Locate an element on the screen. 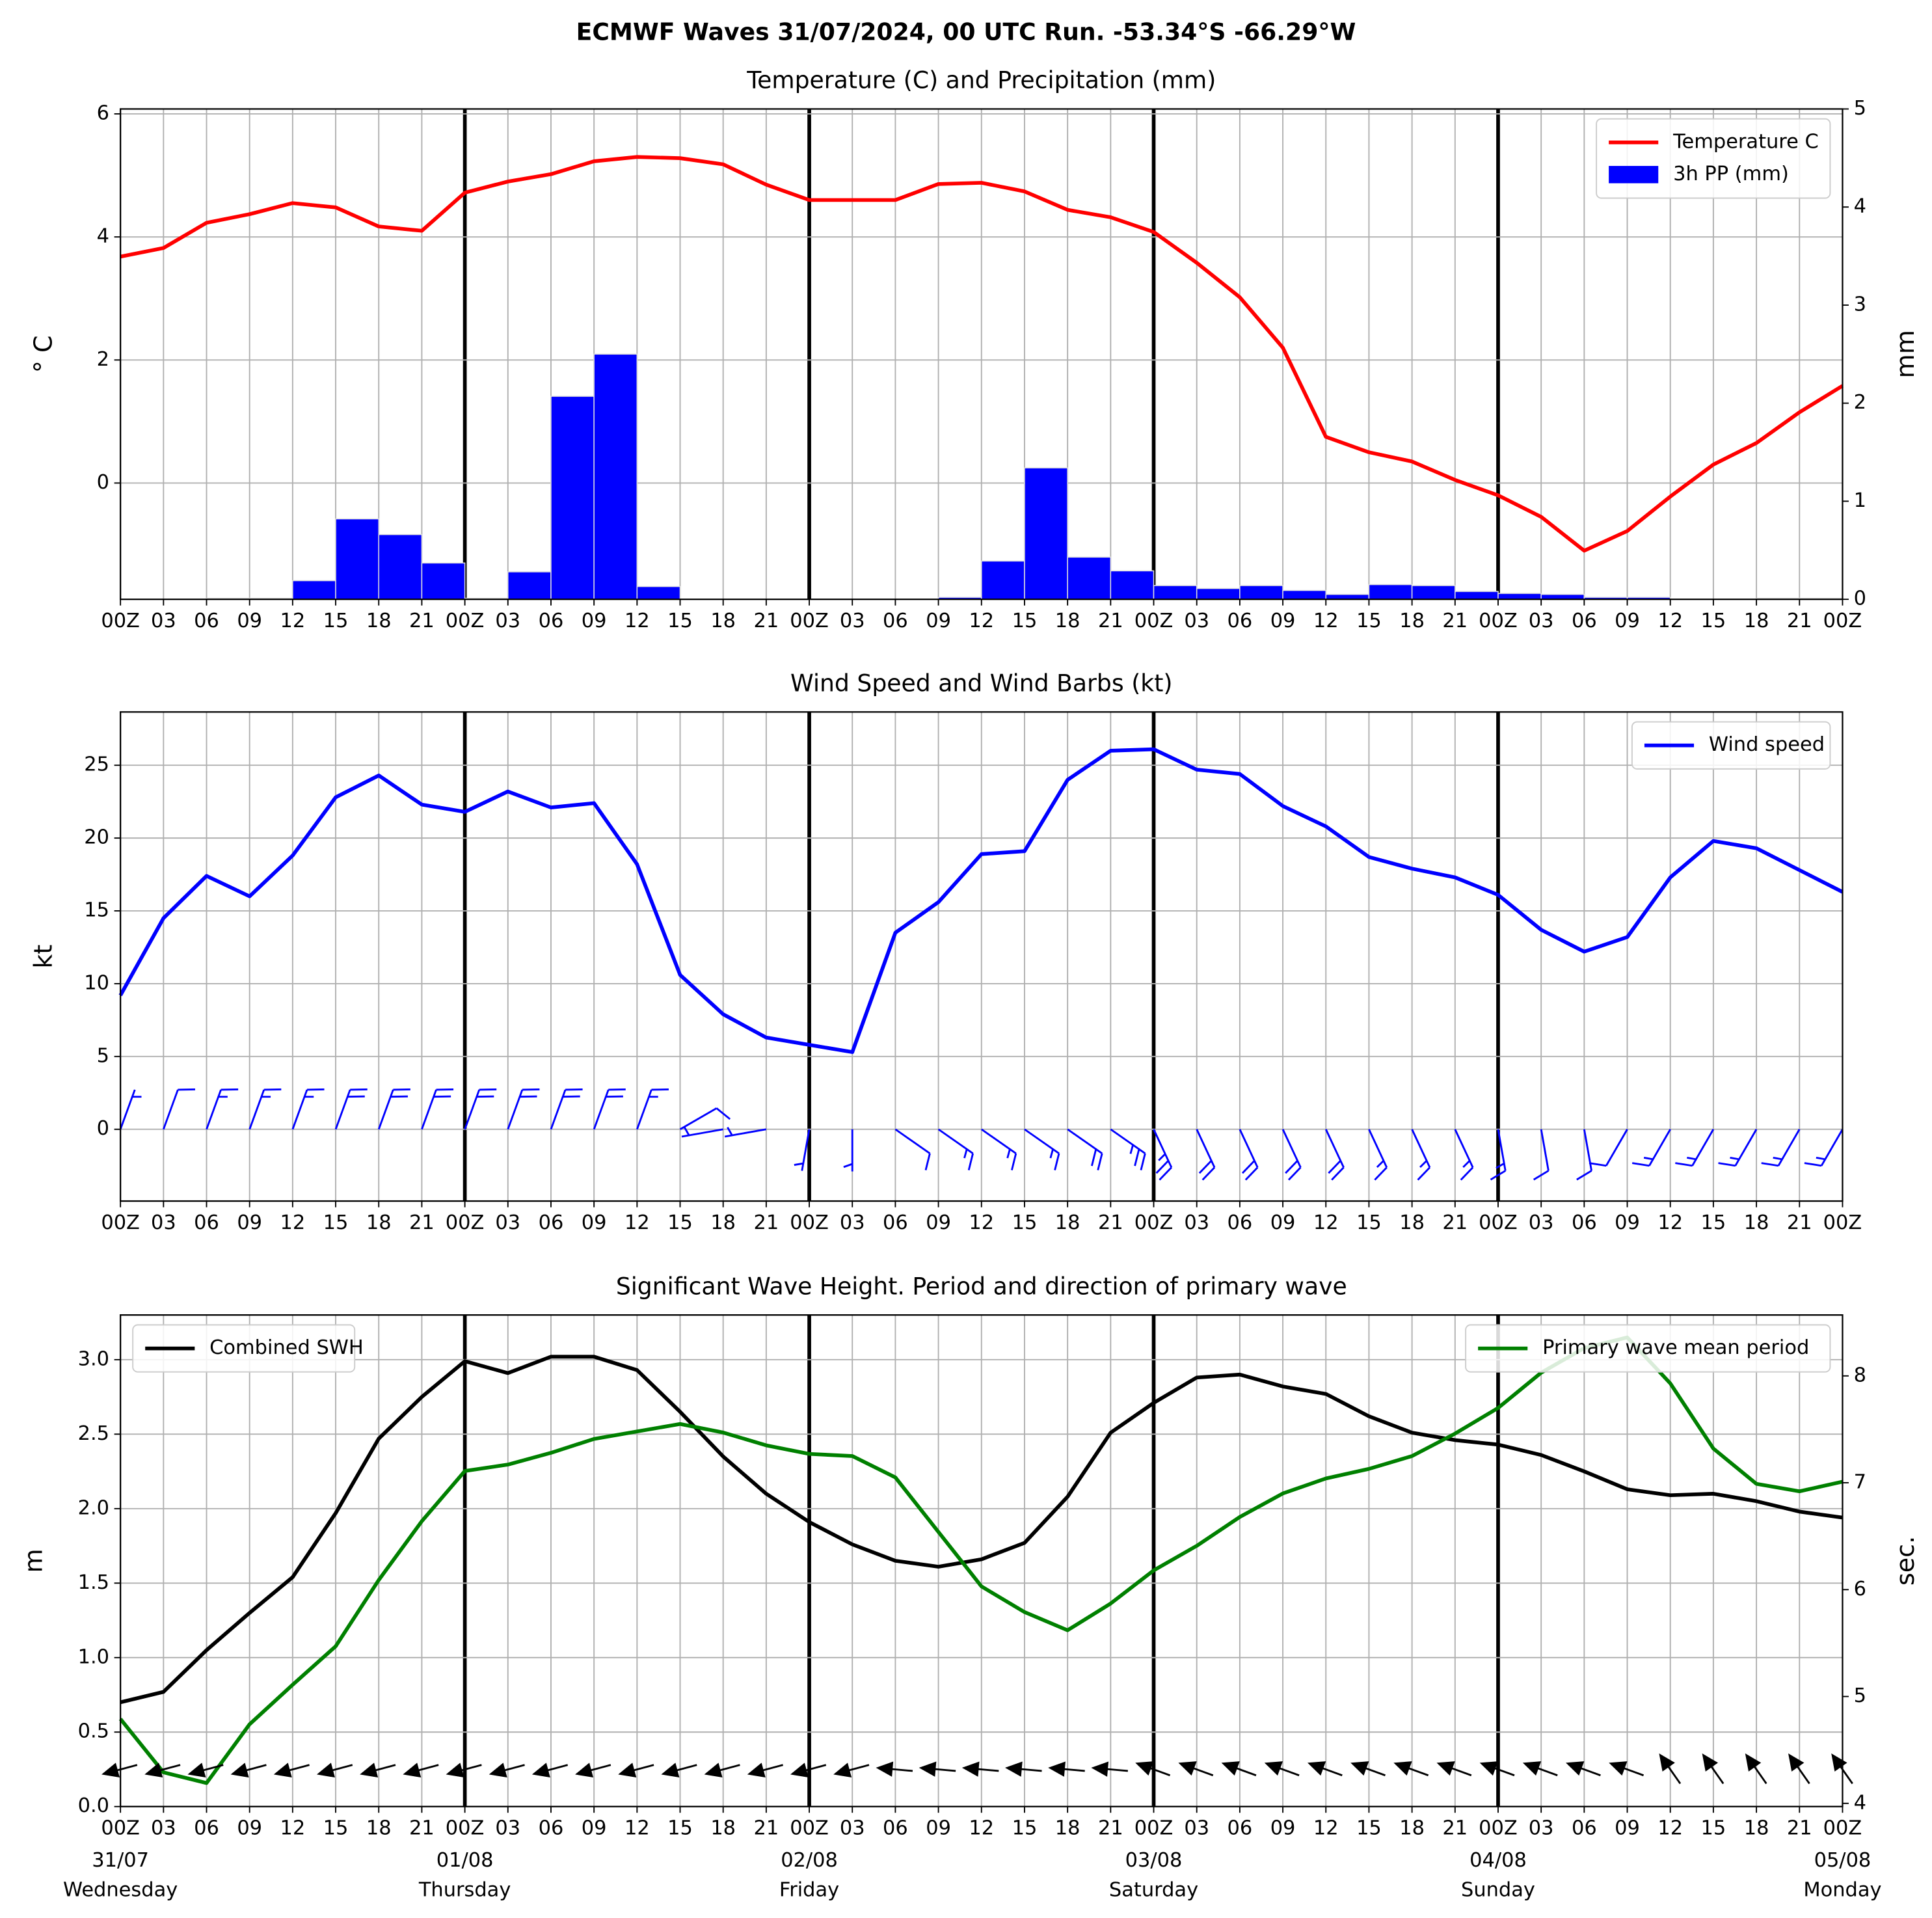 The height and width of the screenshot is (1918, 1932). y2-tick-label: 5 is located at coordinates (1860, 1695).